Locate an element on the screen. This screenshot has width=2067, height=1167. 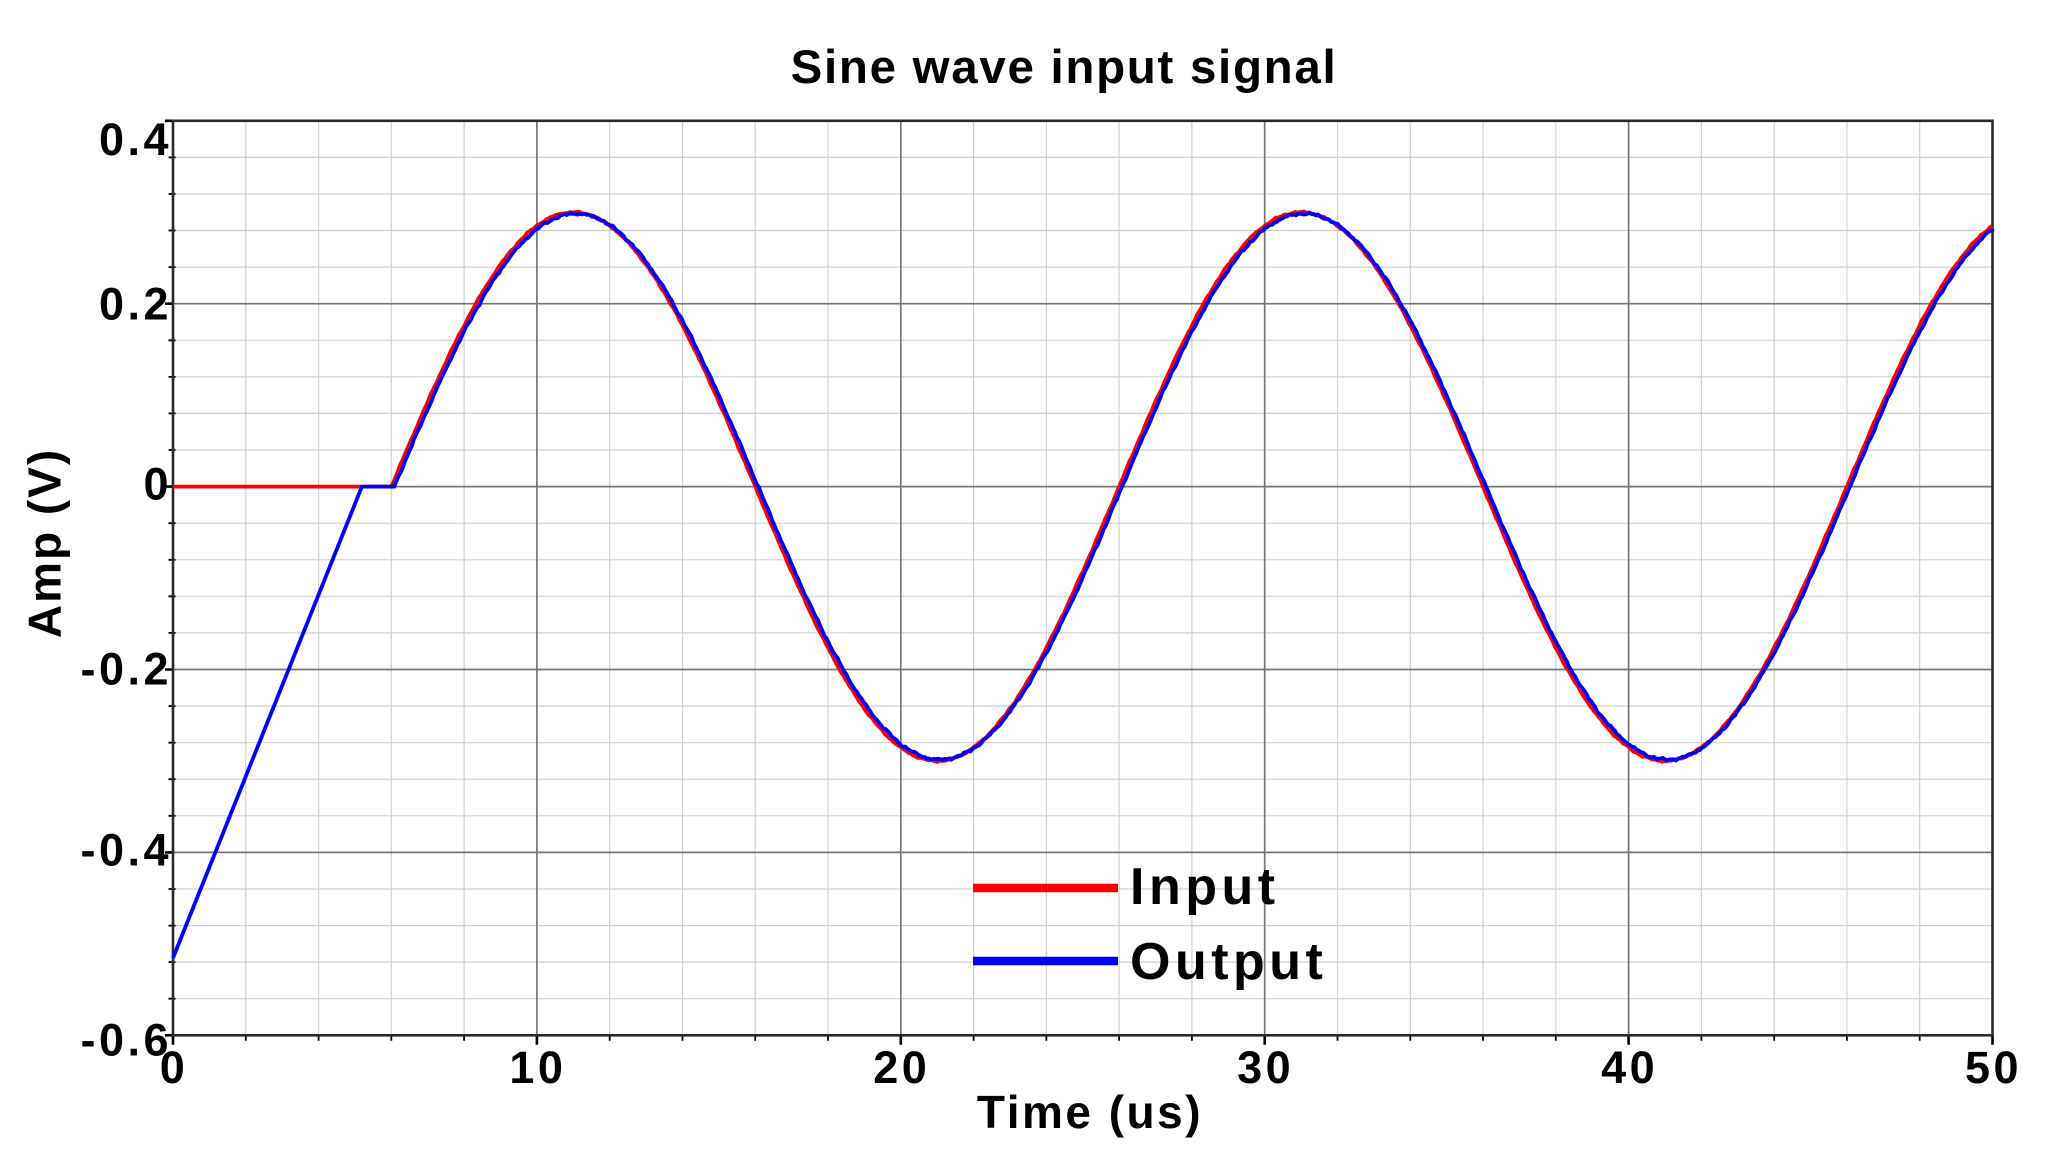
svg-text: -0.6 is located at coordinates (126, 1040).